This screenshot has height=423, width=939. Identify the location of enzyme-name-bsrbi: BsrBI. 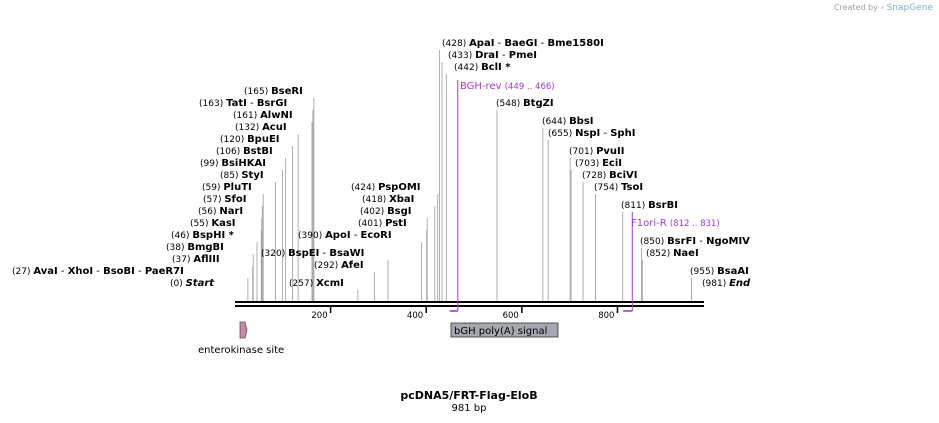
(663, 205).